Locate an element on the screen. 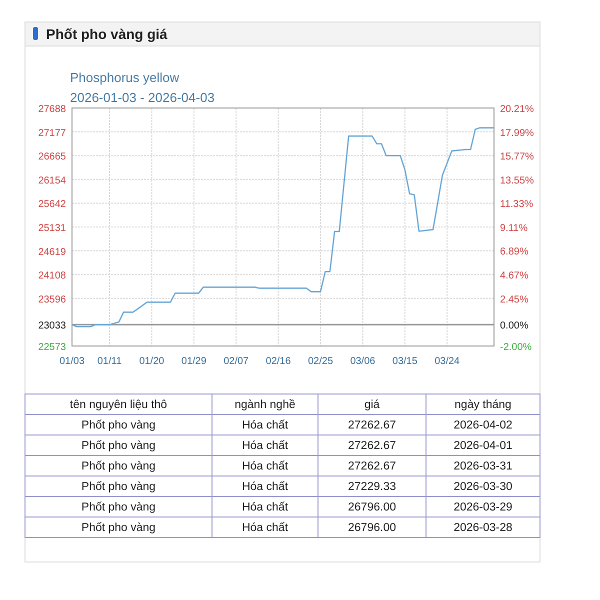 This screenshot has height=600, width=600. x-tick-label: 02/16 is located at coordinates (279, 361).